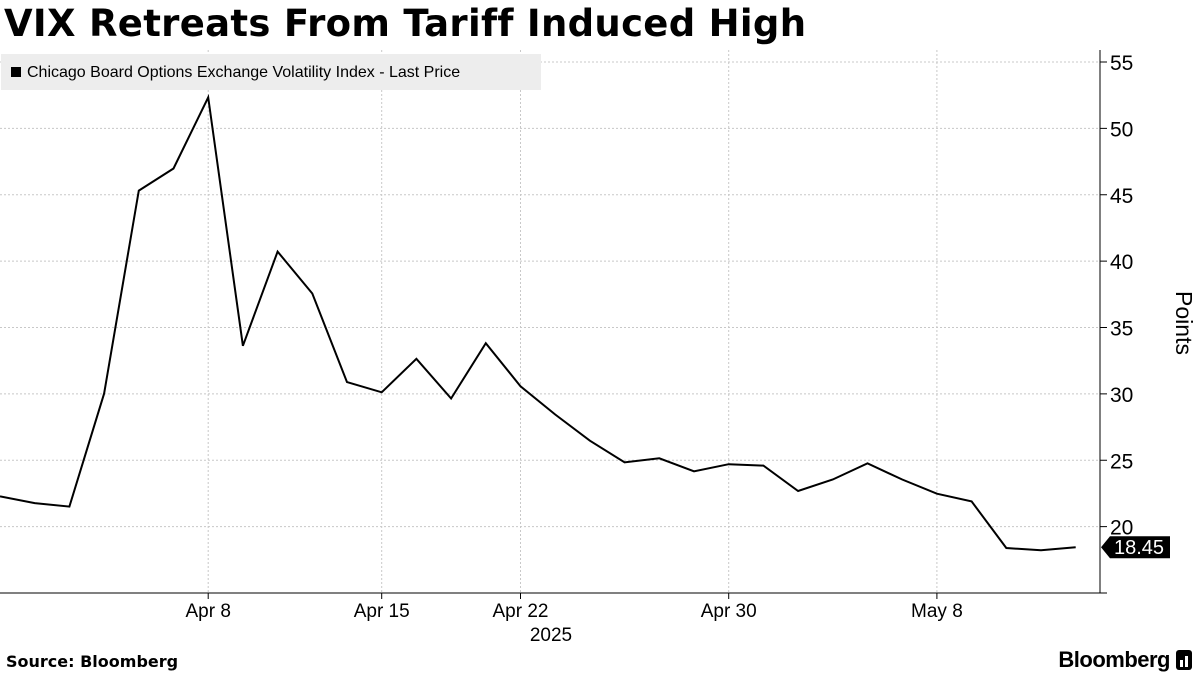 This screenshot has width=1200, height=675. What do you see at coordinates (1184, 323) in the screenshot?
I see `y-axis-label: Points` at bounding box center [1184, 323].